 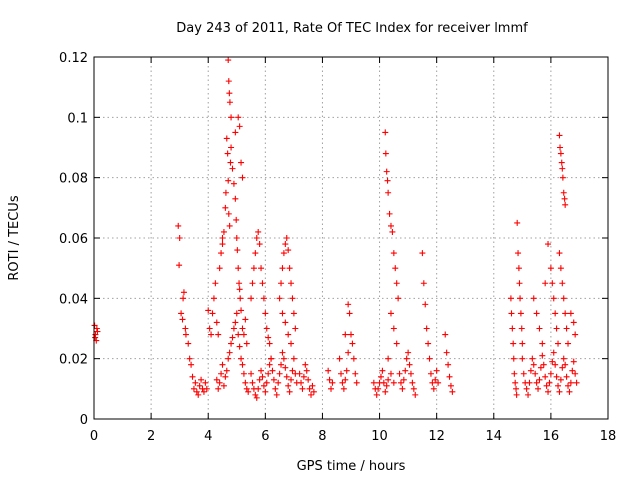 I want to click on x-tick-label: 0, so click(x=94, y=436).